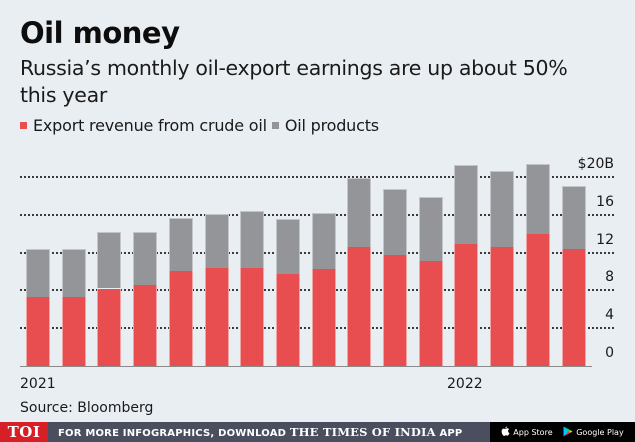  I want to click on app-store-button: App Store, so click(527, 432).